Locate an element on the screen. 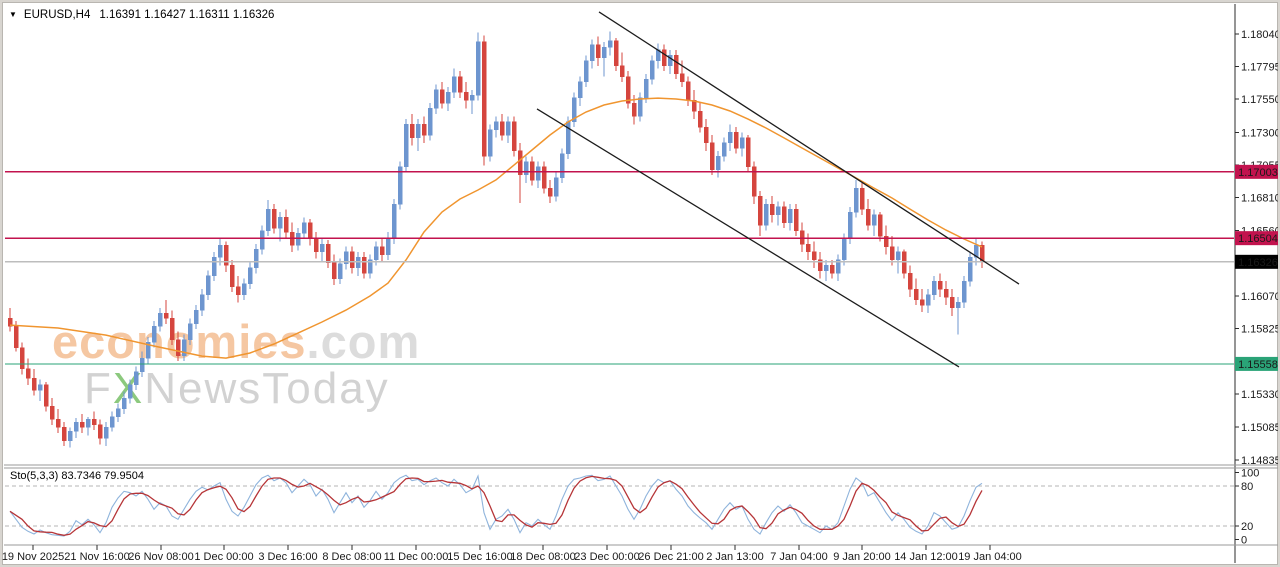 The width and height of the screenshot is (1280, 567). price-axis-label: 1.17795 is located at coordinates (1260, 68).